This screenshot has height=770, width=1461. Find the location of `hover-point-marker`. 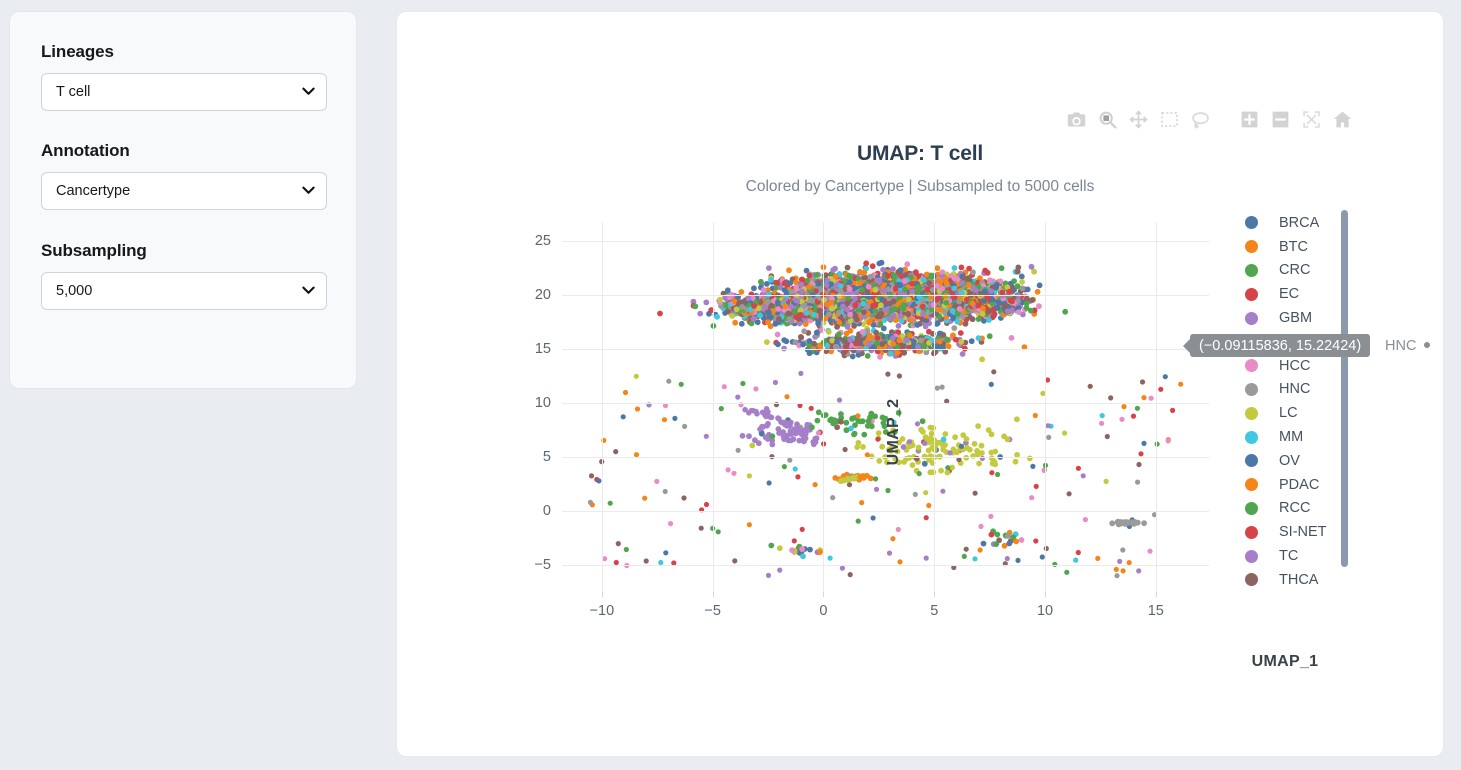

hover-point-marker is located at coordinates (1427, 345).